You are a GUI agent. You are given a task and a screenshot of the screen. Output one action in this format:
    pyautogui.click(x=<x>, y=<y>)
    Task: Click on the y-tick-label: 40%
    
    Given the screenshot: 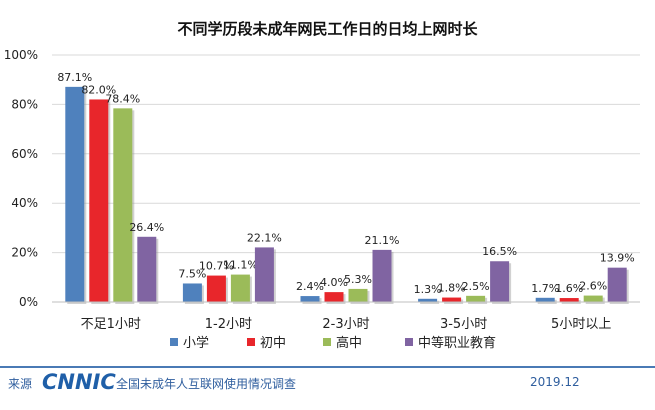 What is the action you would take?
    pyautogui.click(x=24, y=203)
    